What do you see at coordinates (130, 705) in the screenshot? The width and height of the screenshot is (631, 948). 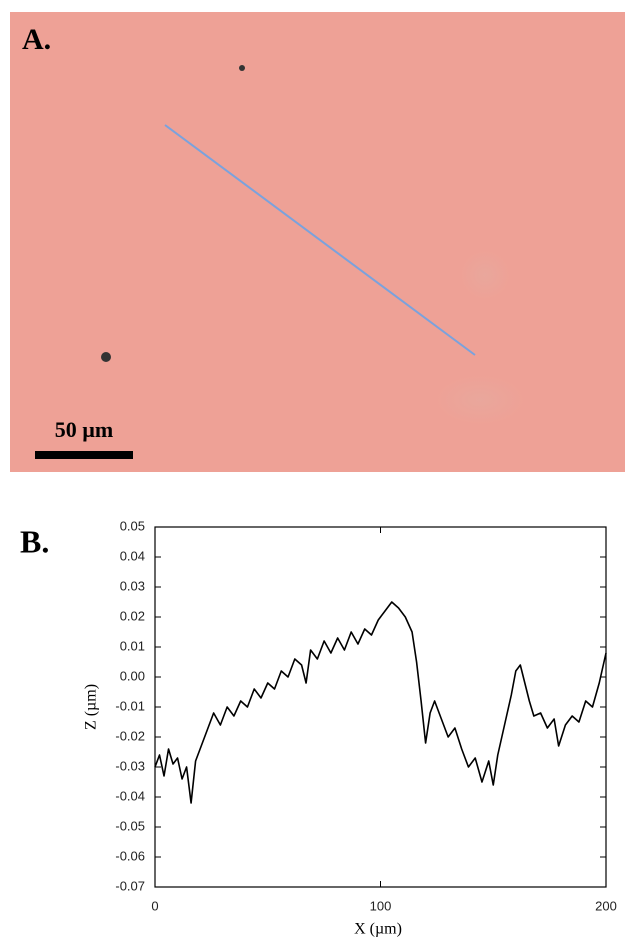 I see `y-tick-label: -0.01` at bounding box center [130, 705].